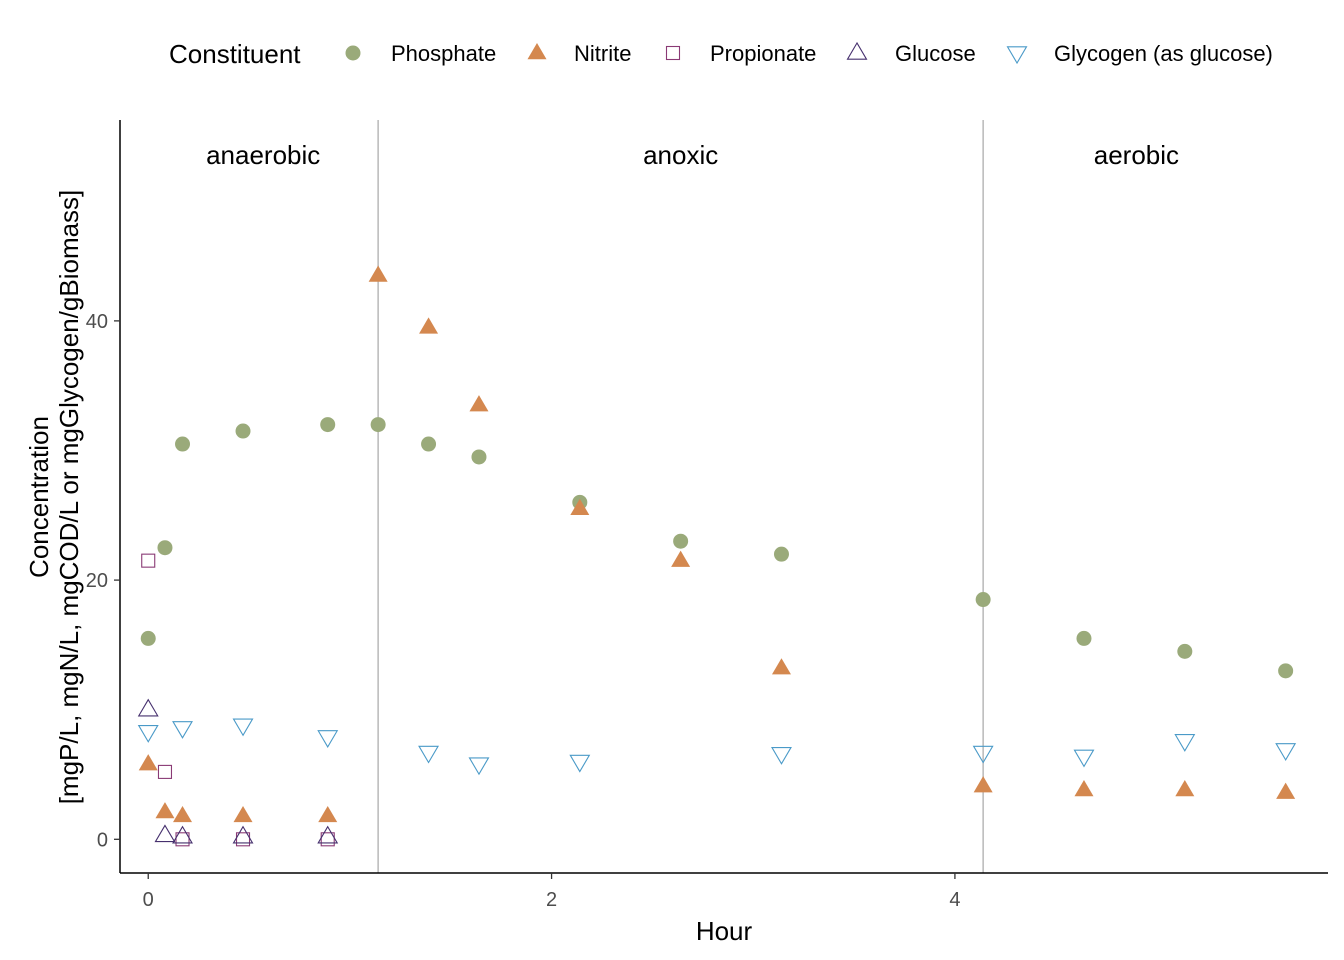  I want to click on phase-labels: anaerobic anoxic aerobic, so click(692, 155).